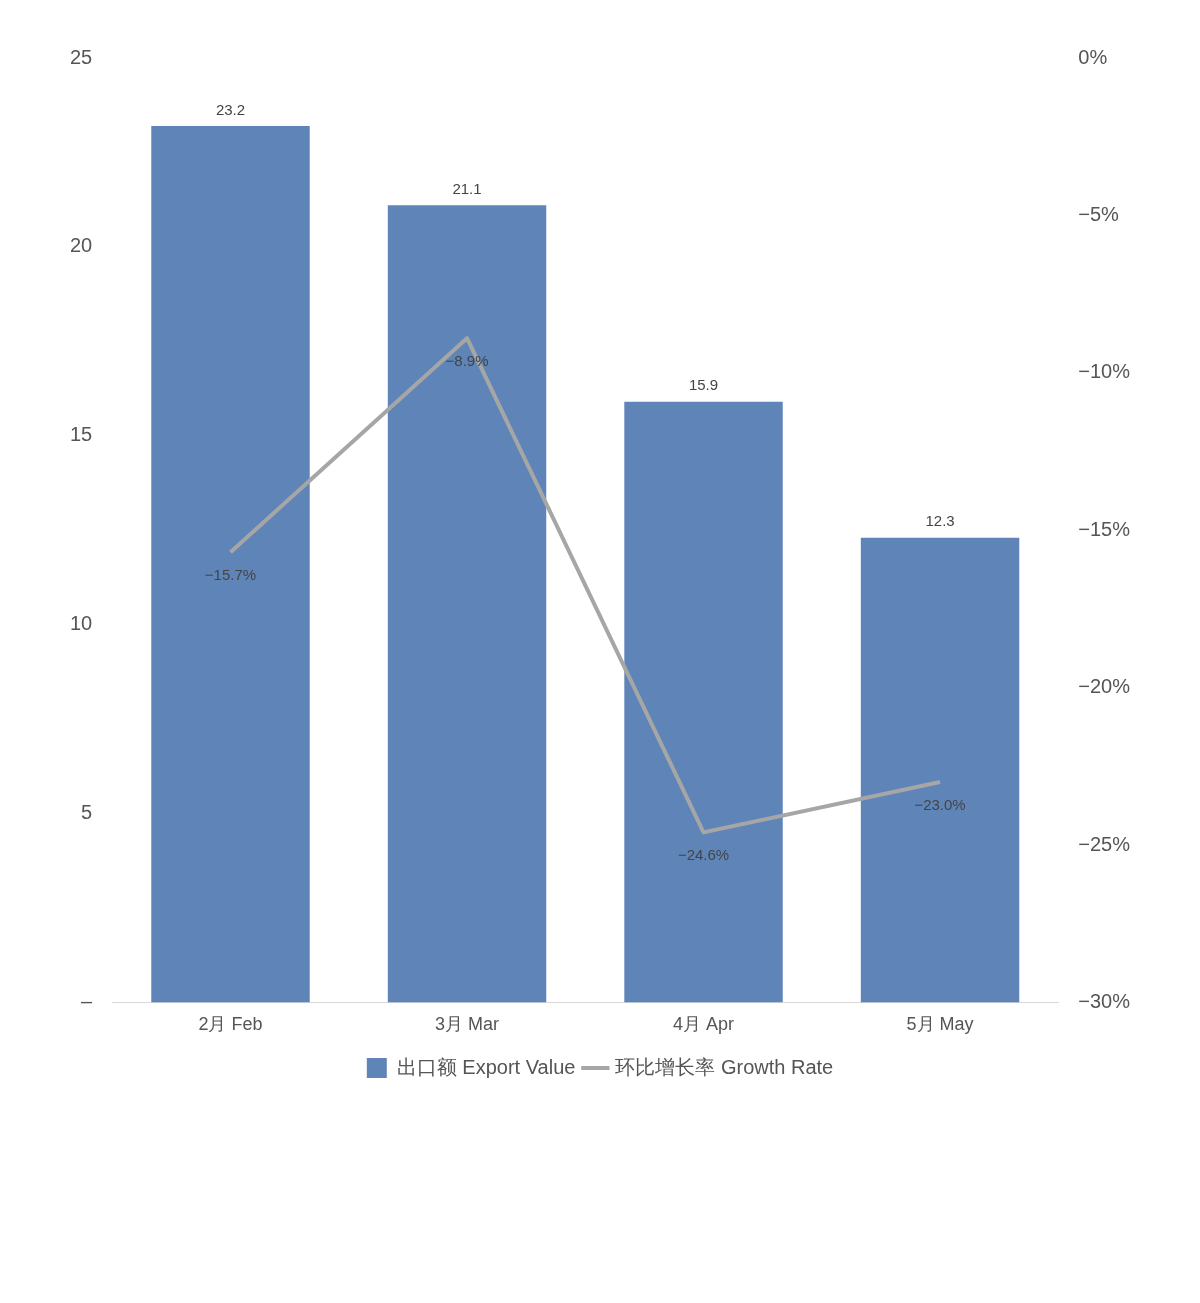 This screenshot has width=1200, height=1303. Describe the element at coordinates (230, 574) in the screenshot. I see `data-label: −15.7%` at that location.